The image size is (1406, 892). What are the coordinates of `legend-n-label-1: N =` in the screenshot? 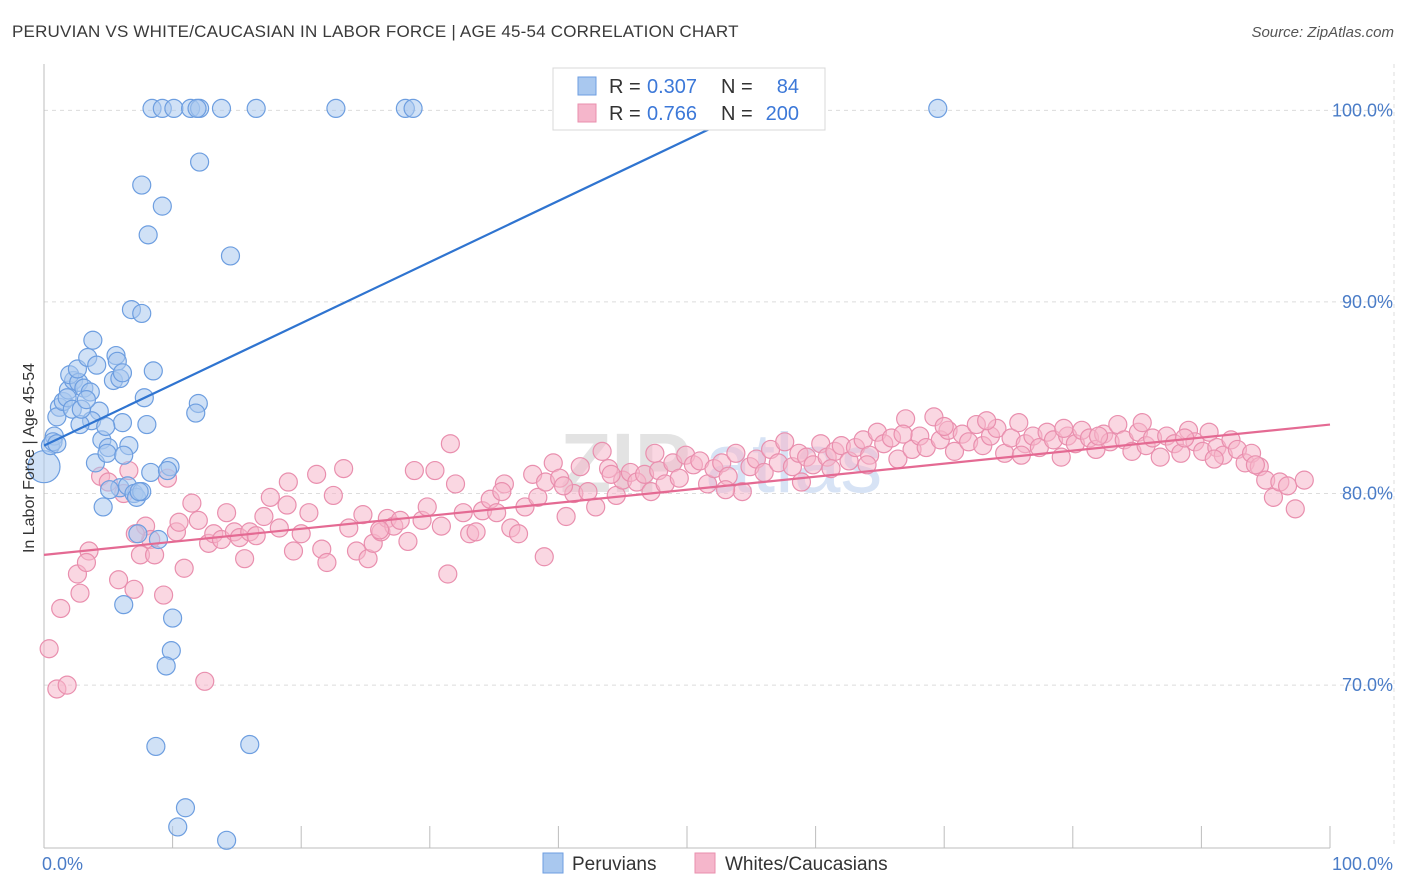 It's located at (737, 87).